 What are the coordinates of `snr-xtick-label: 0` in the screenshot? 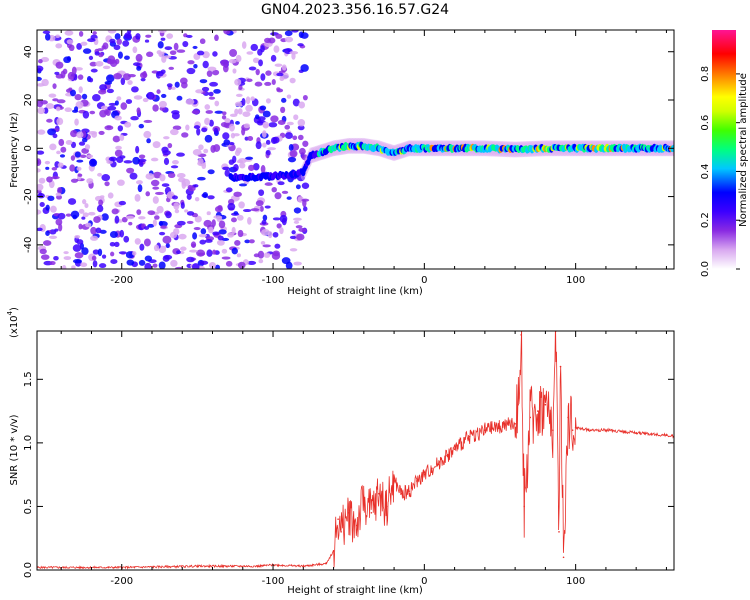 It's located at (424, 581).